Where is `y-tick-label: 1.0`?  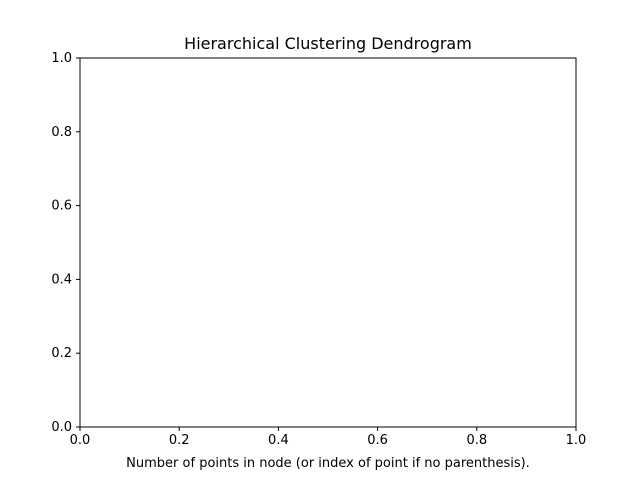
y-tick-label: 1.0 is located at coordinates (61, 58).